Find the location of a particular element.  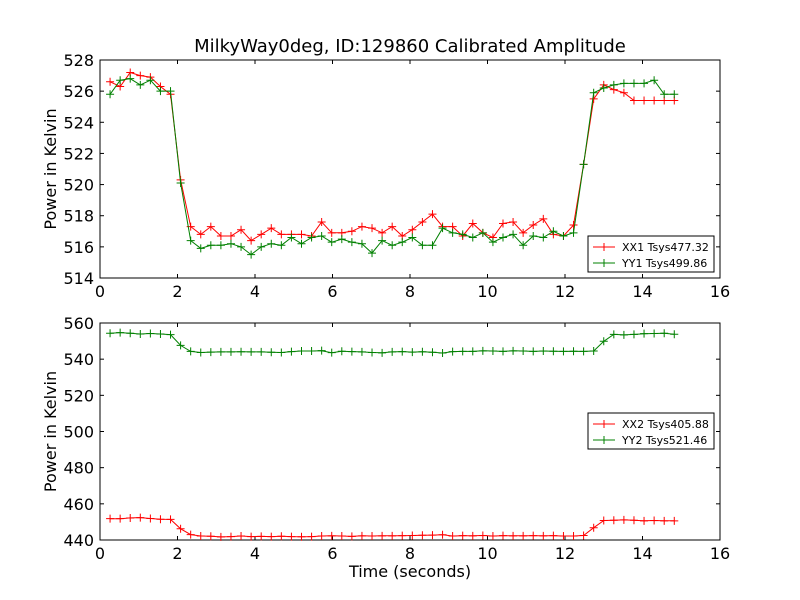

y-tick-label: 540 is located at coordinates (78, 359).